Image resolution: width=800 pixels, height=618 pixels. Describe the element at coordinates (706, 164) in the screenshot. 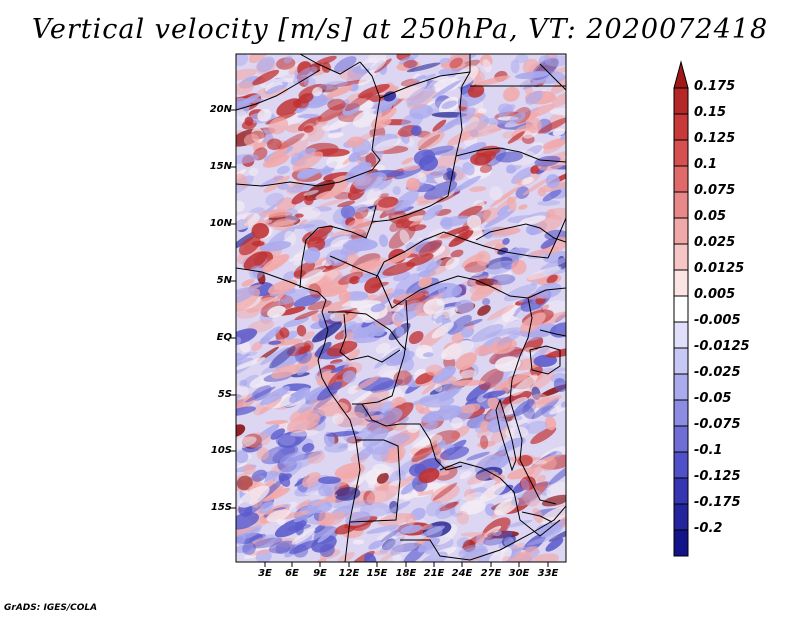

I see `colorbar-label: 0.1` at that location.